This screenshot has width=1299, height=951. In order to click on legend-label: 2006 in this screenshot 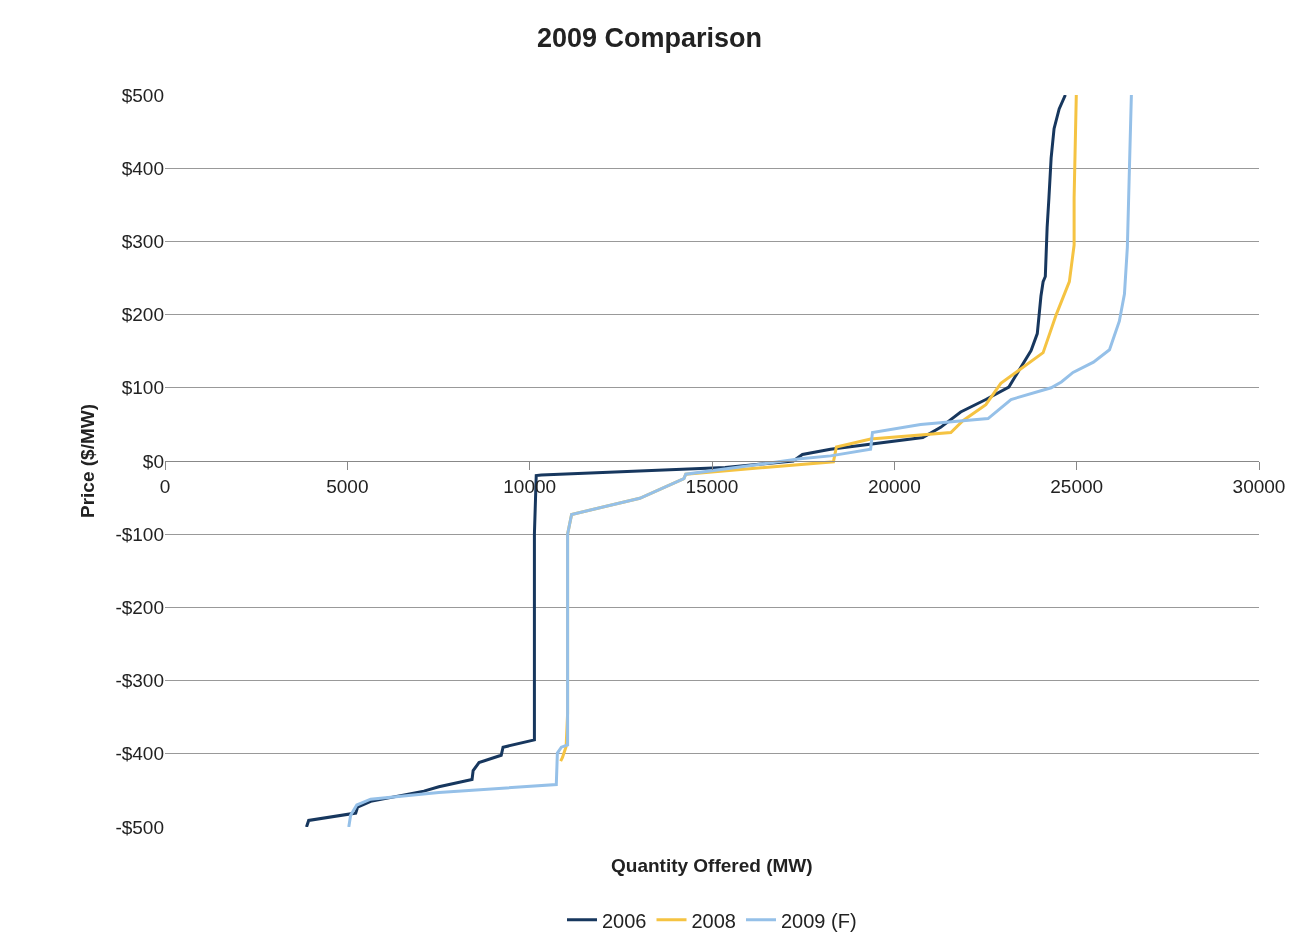, I will do `click(624, 920)`.